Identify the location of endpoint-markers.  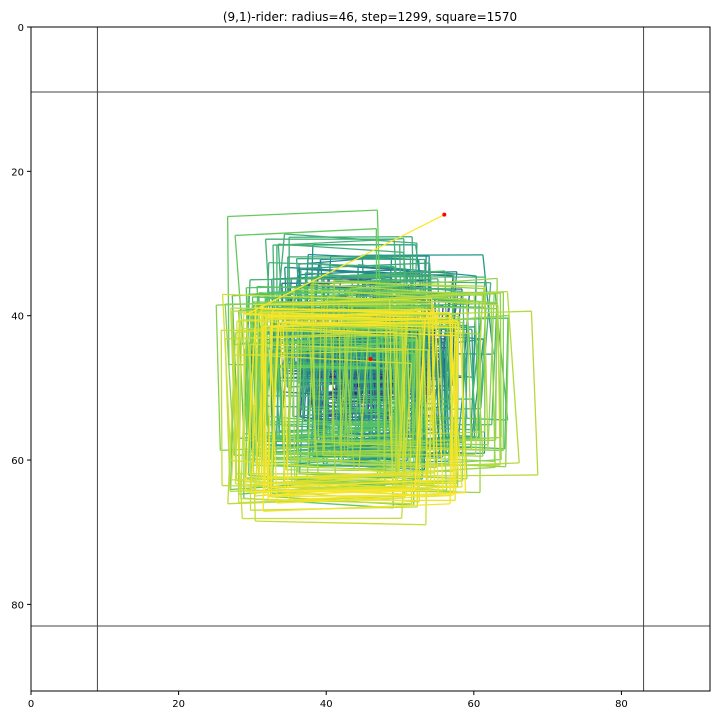
(407, 286).